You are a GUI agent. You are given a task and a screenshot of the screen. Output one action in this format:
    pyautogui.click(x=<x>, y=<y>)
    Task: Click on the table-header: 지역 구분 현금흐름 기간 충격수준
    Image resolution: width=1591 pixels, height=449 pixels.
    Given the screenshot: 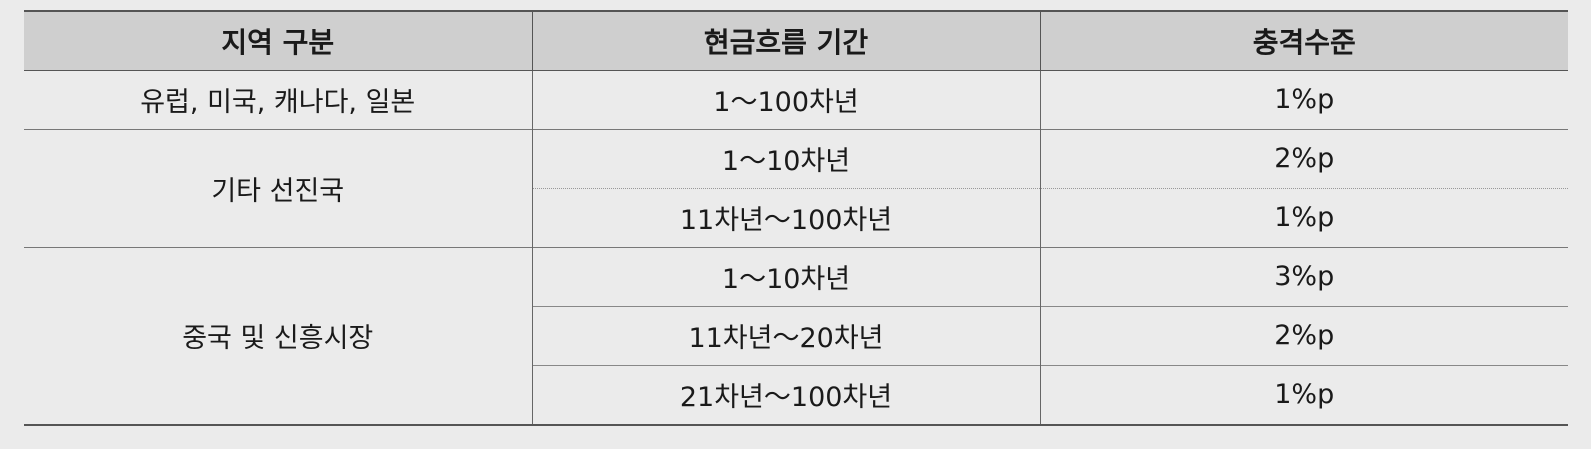 What is the action you would take?
    pyautogui.click(x=796, y=40)
    